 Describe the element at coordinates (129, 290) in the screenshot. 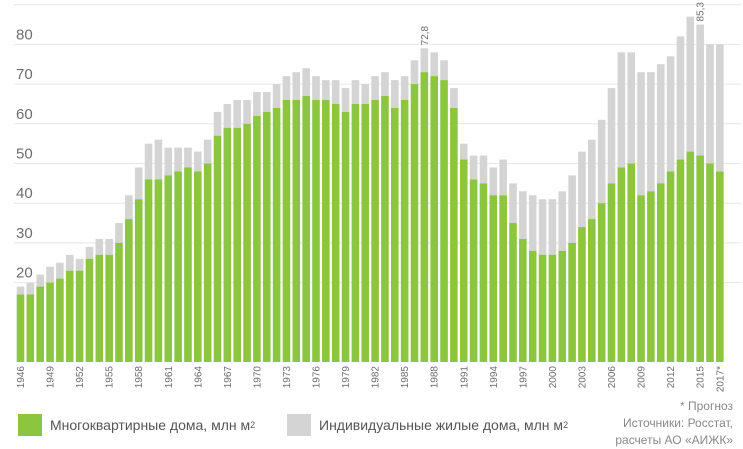

I see `bar-multi-1957` at that location.